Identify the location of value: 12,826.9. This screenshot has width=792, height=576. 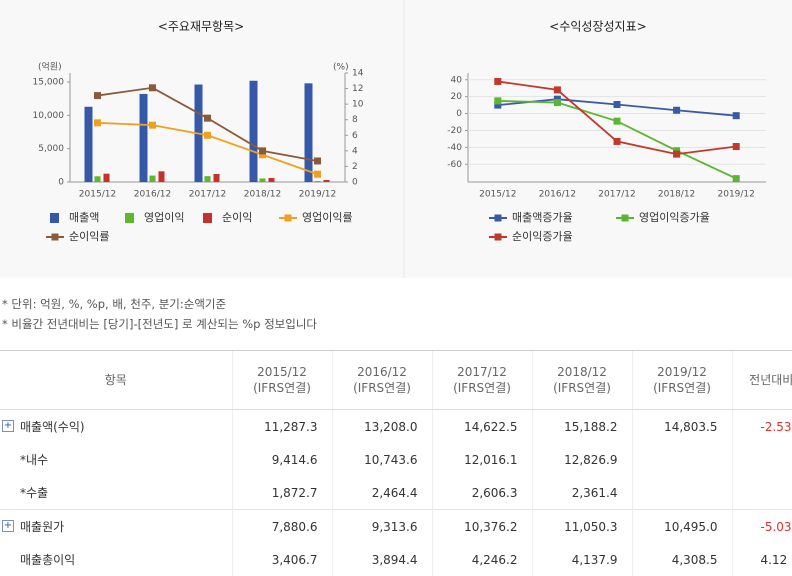
(591, 459).